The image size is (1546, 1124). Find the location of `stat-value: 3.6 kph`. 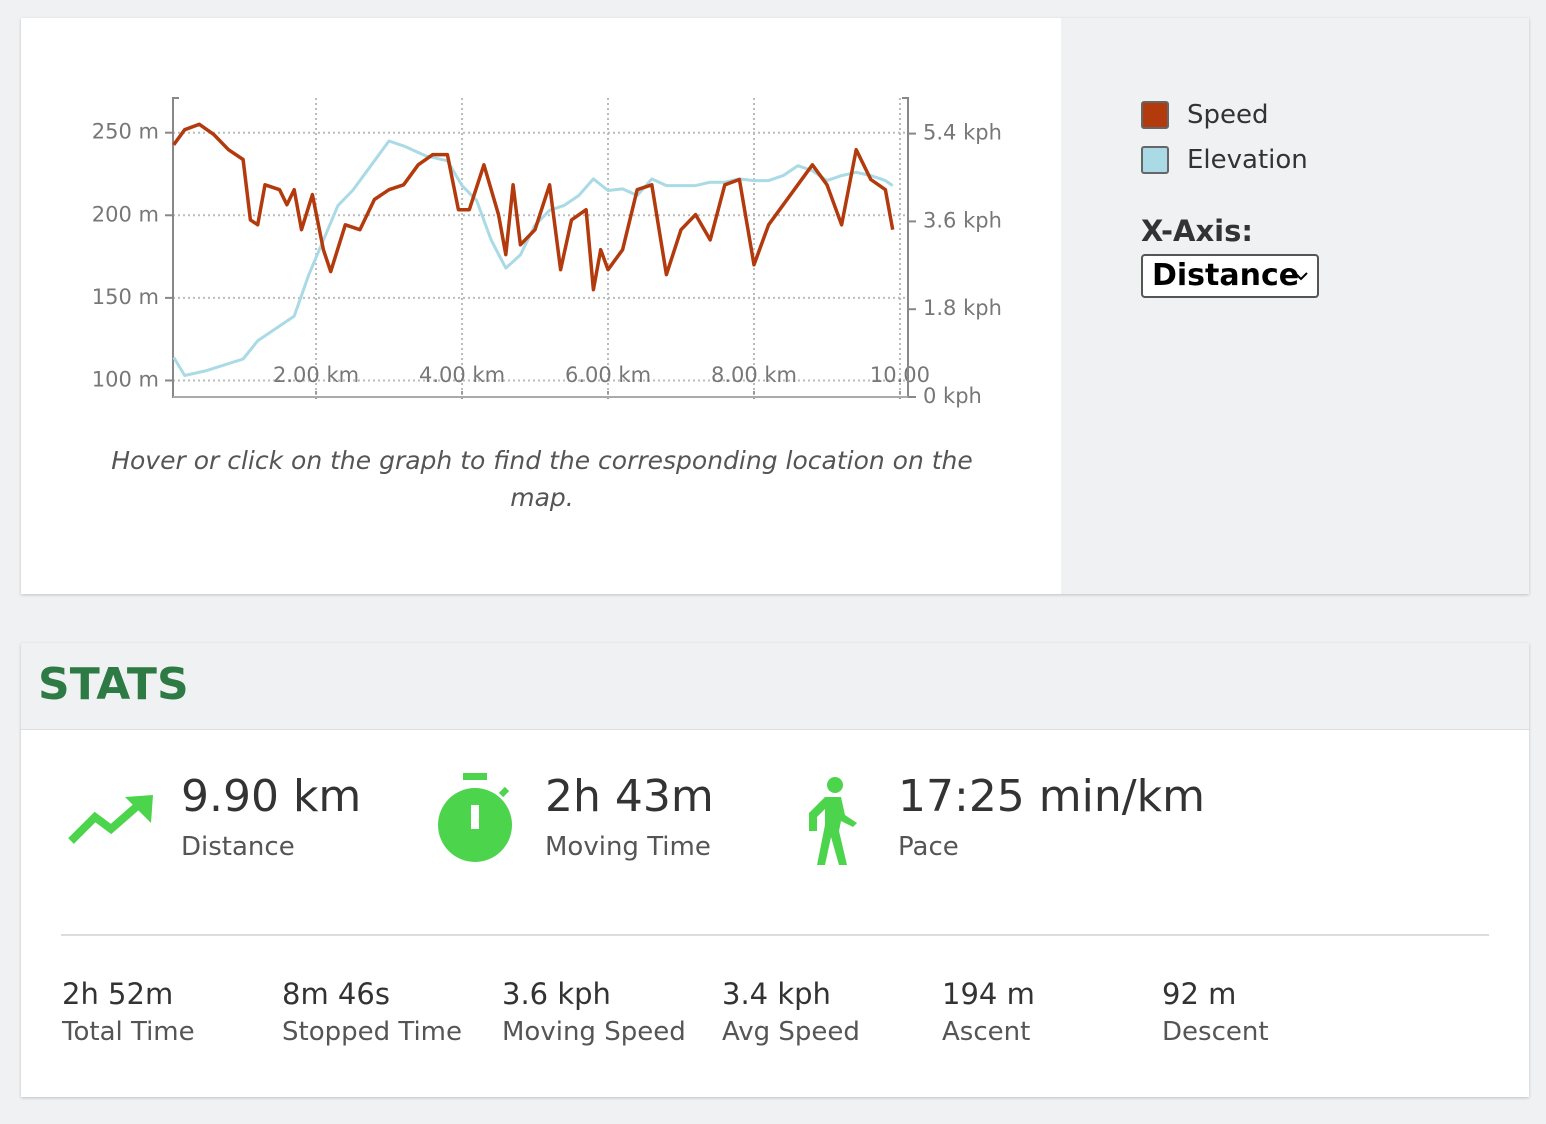

stat-value: 3.6 kph is located at coordinates (556, 994).